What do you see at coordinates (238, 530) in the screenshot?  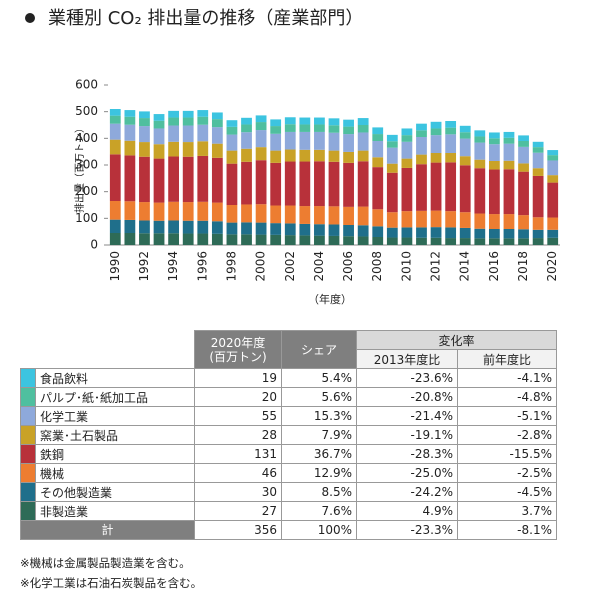 I see `table-cell: 356` at bounding box center [238, 530].